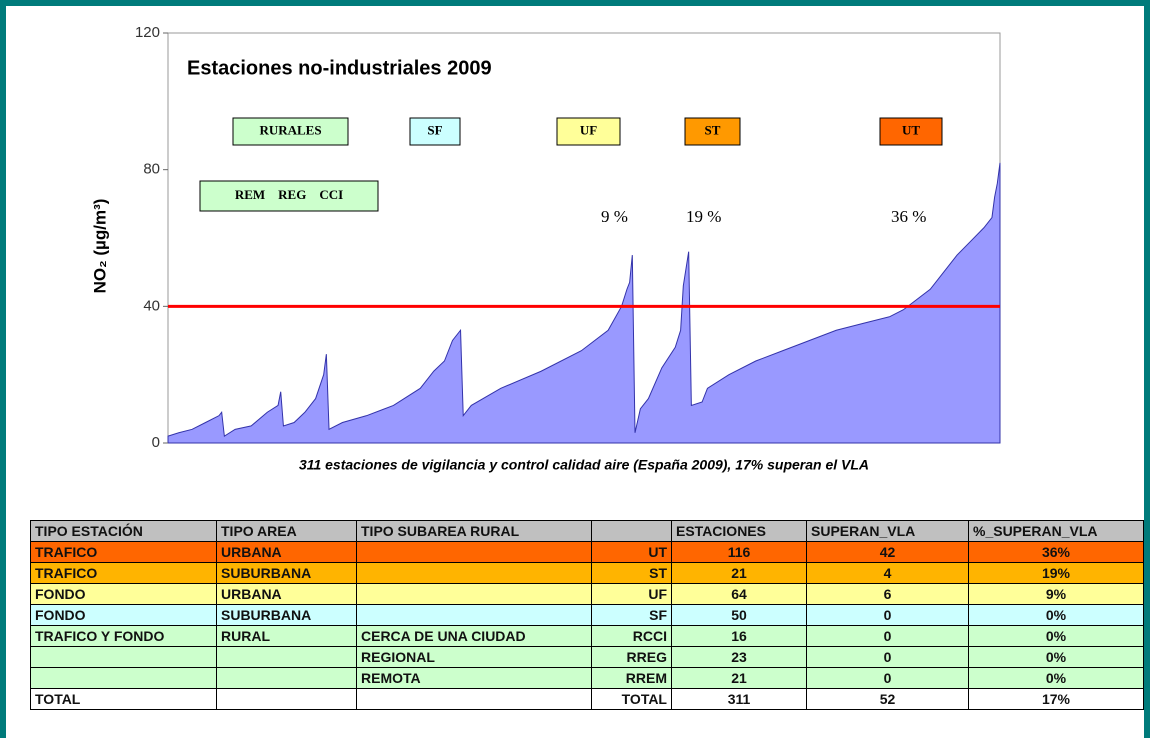 The image size is (1150, 738). Describe the element at coordinates (1056, 531) in the screenshot. I see `table-cell: %_SUPERAN_VLA` at that location.